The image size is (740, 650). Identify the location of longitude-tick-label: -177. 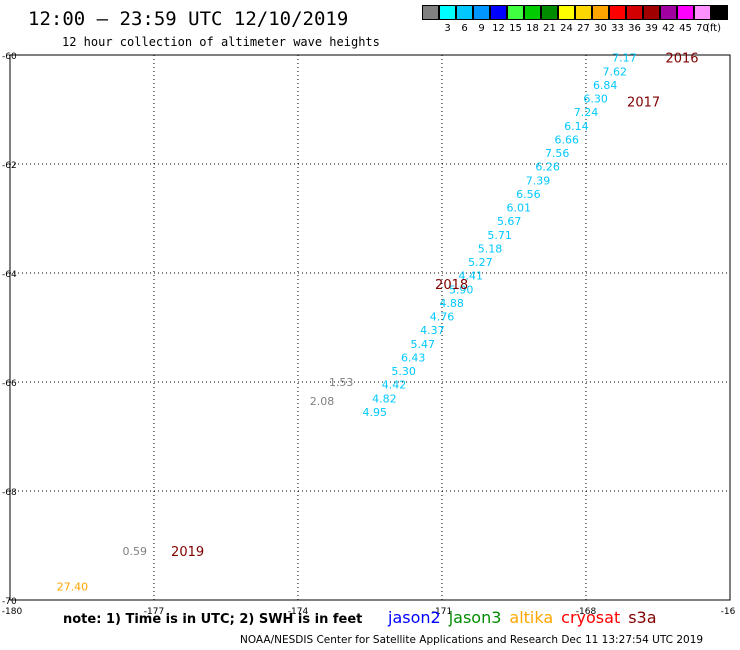
(154, 612).